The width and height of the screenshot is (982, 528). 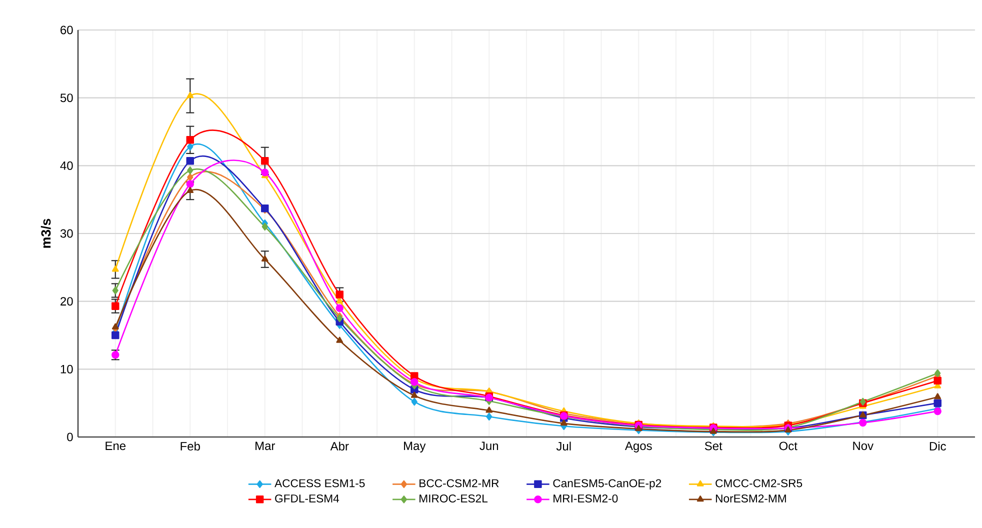 I want to click on y-tick-label: 20, so click(x=66, y=301).